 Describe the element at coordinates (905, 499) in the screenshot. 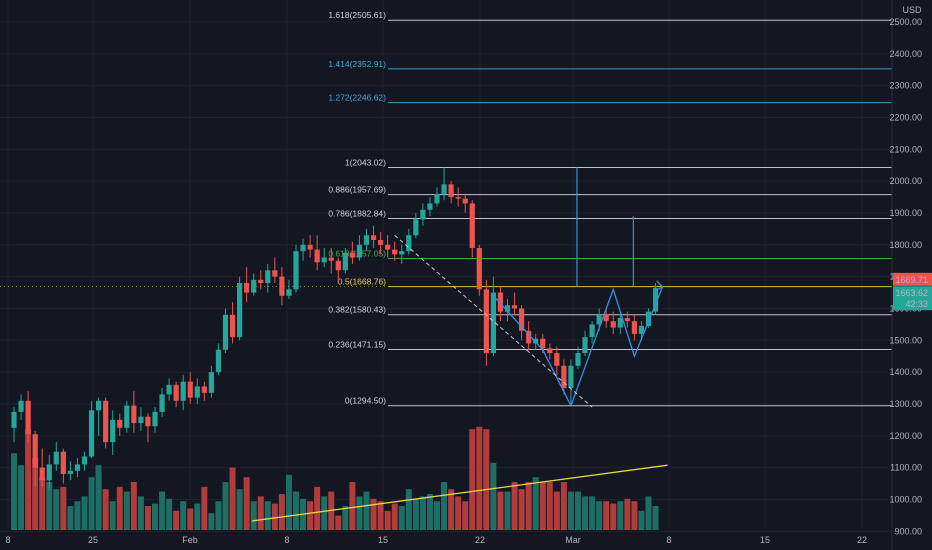

I see `price-tick-label: 1000.00` at that location.